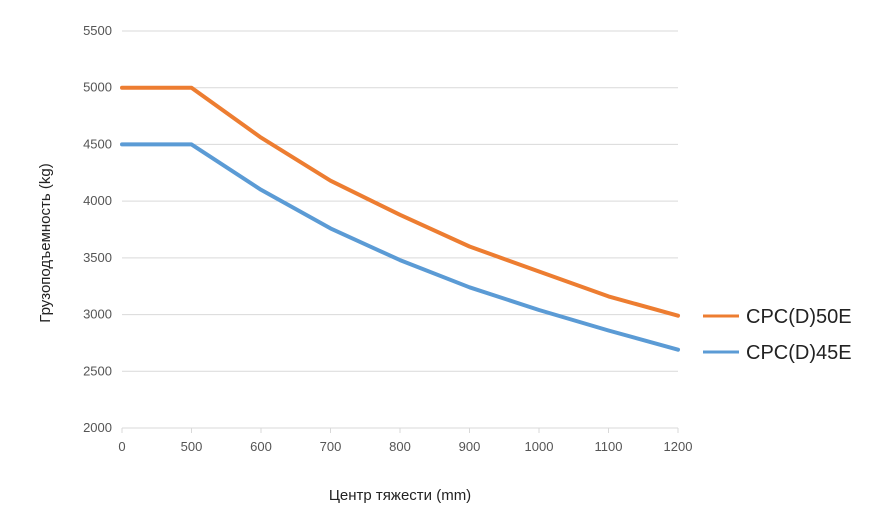  What do you see at coordinates (97, 200) in the screenshot?
I see `y-tick-label: 4000` at bounding box center [97, 200].